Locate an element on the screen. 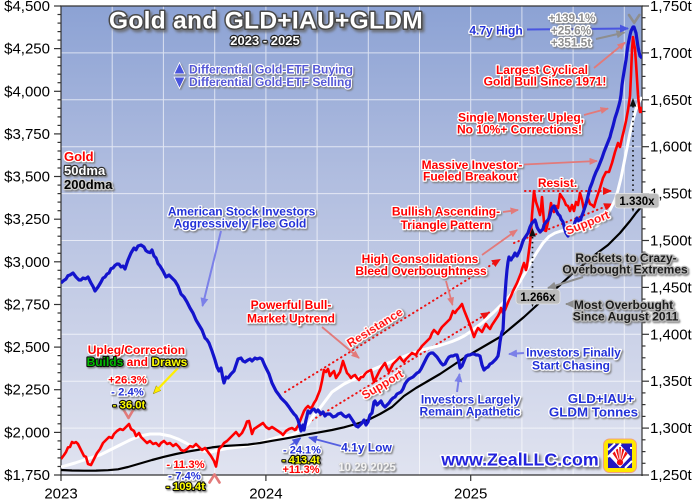 Image resolution: width=700 pixels, height=500 pixels. svg-text: $4,000 is located at coordinates (27, 91).